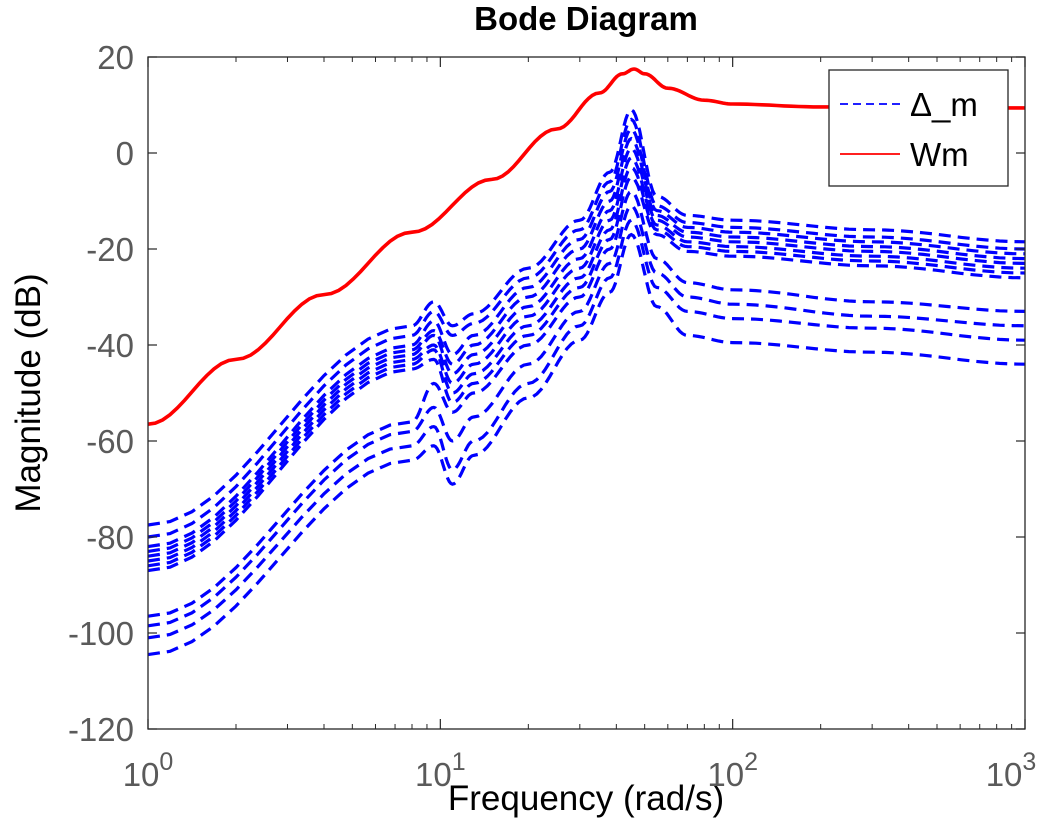 This screenshot has width=1060, height=819. I want to click on x-tick-label: 10², so click(732, 770).